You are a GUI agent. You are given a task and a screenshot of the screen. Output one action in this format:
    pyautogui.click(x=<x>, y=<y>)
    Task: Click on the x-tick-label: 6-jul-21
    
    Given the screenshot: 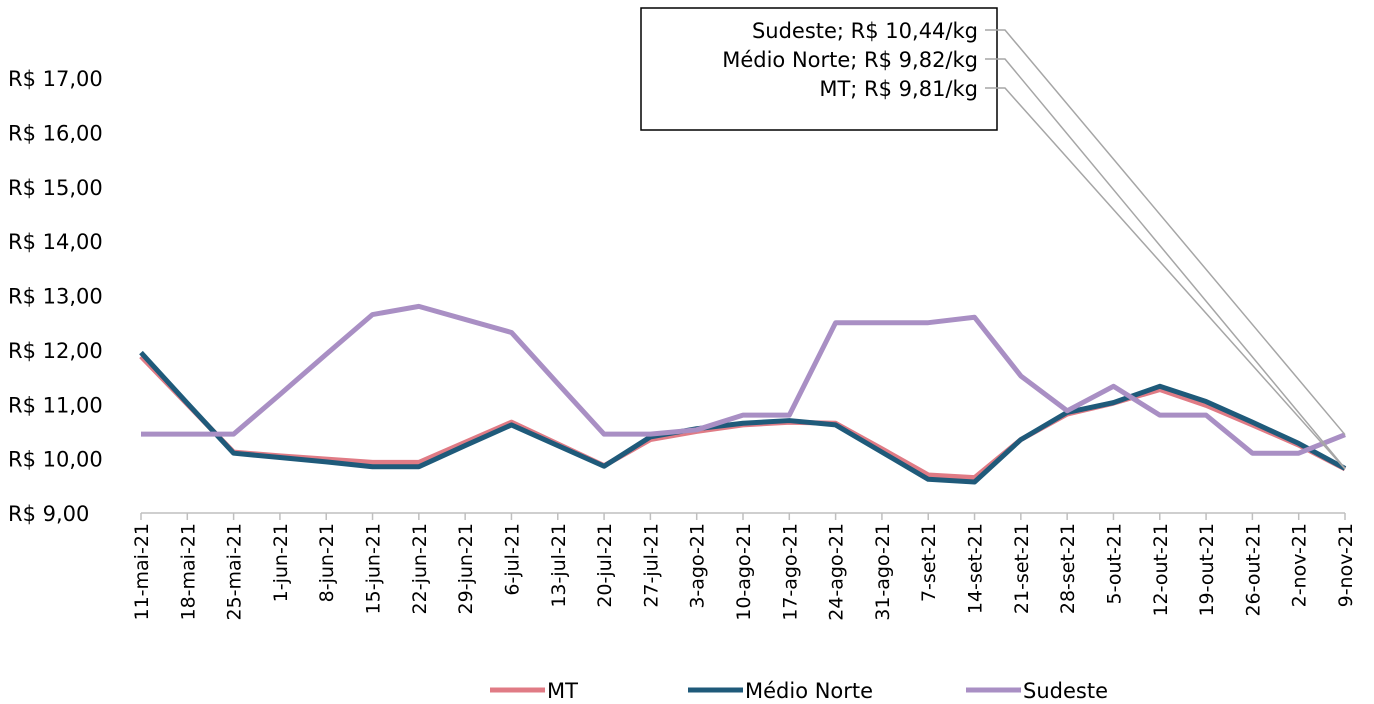 What is the action you would take?
    pyautogui.click(x=512, y=559)
    